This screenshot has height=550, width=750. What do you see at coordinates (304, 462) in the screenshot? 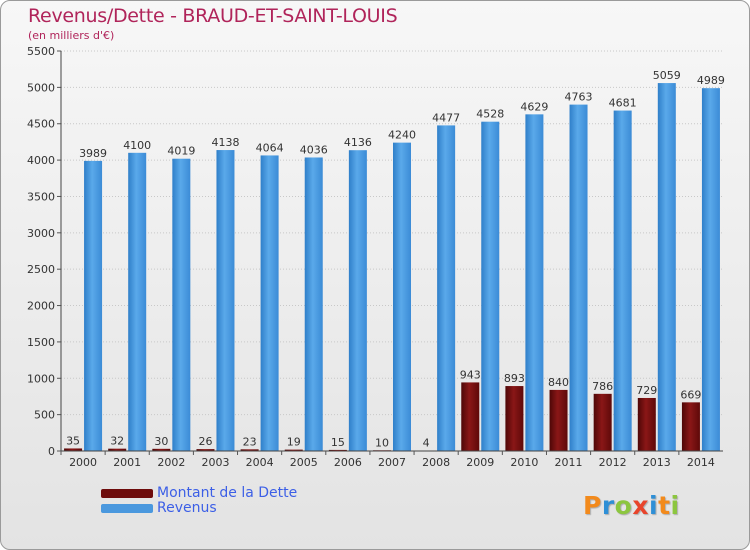
I see `x-tick-label: 2005` at bounding box center [304, 462].